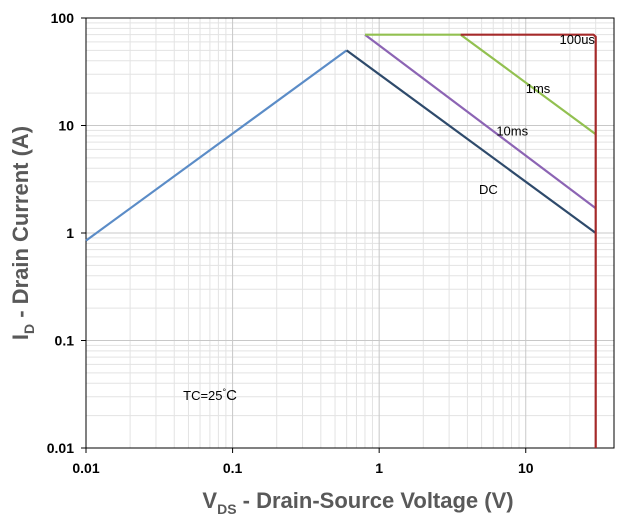 Image resolution: width=630 pixels, height=516 pixels. Describe the element at coordinates (578, 39) in the screenshot. I see `annotation-label: 100us` at that location.